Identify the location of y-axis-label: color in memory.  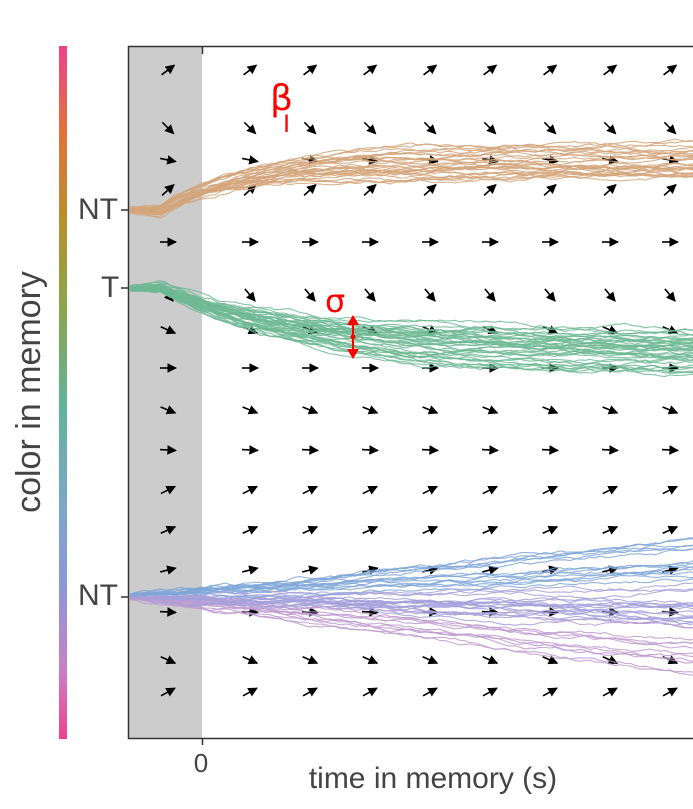
(29, 392).